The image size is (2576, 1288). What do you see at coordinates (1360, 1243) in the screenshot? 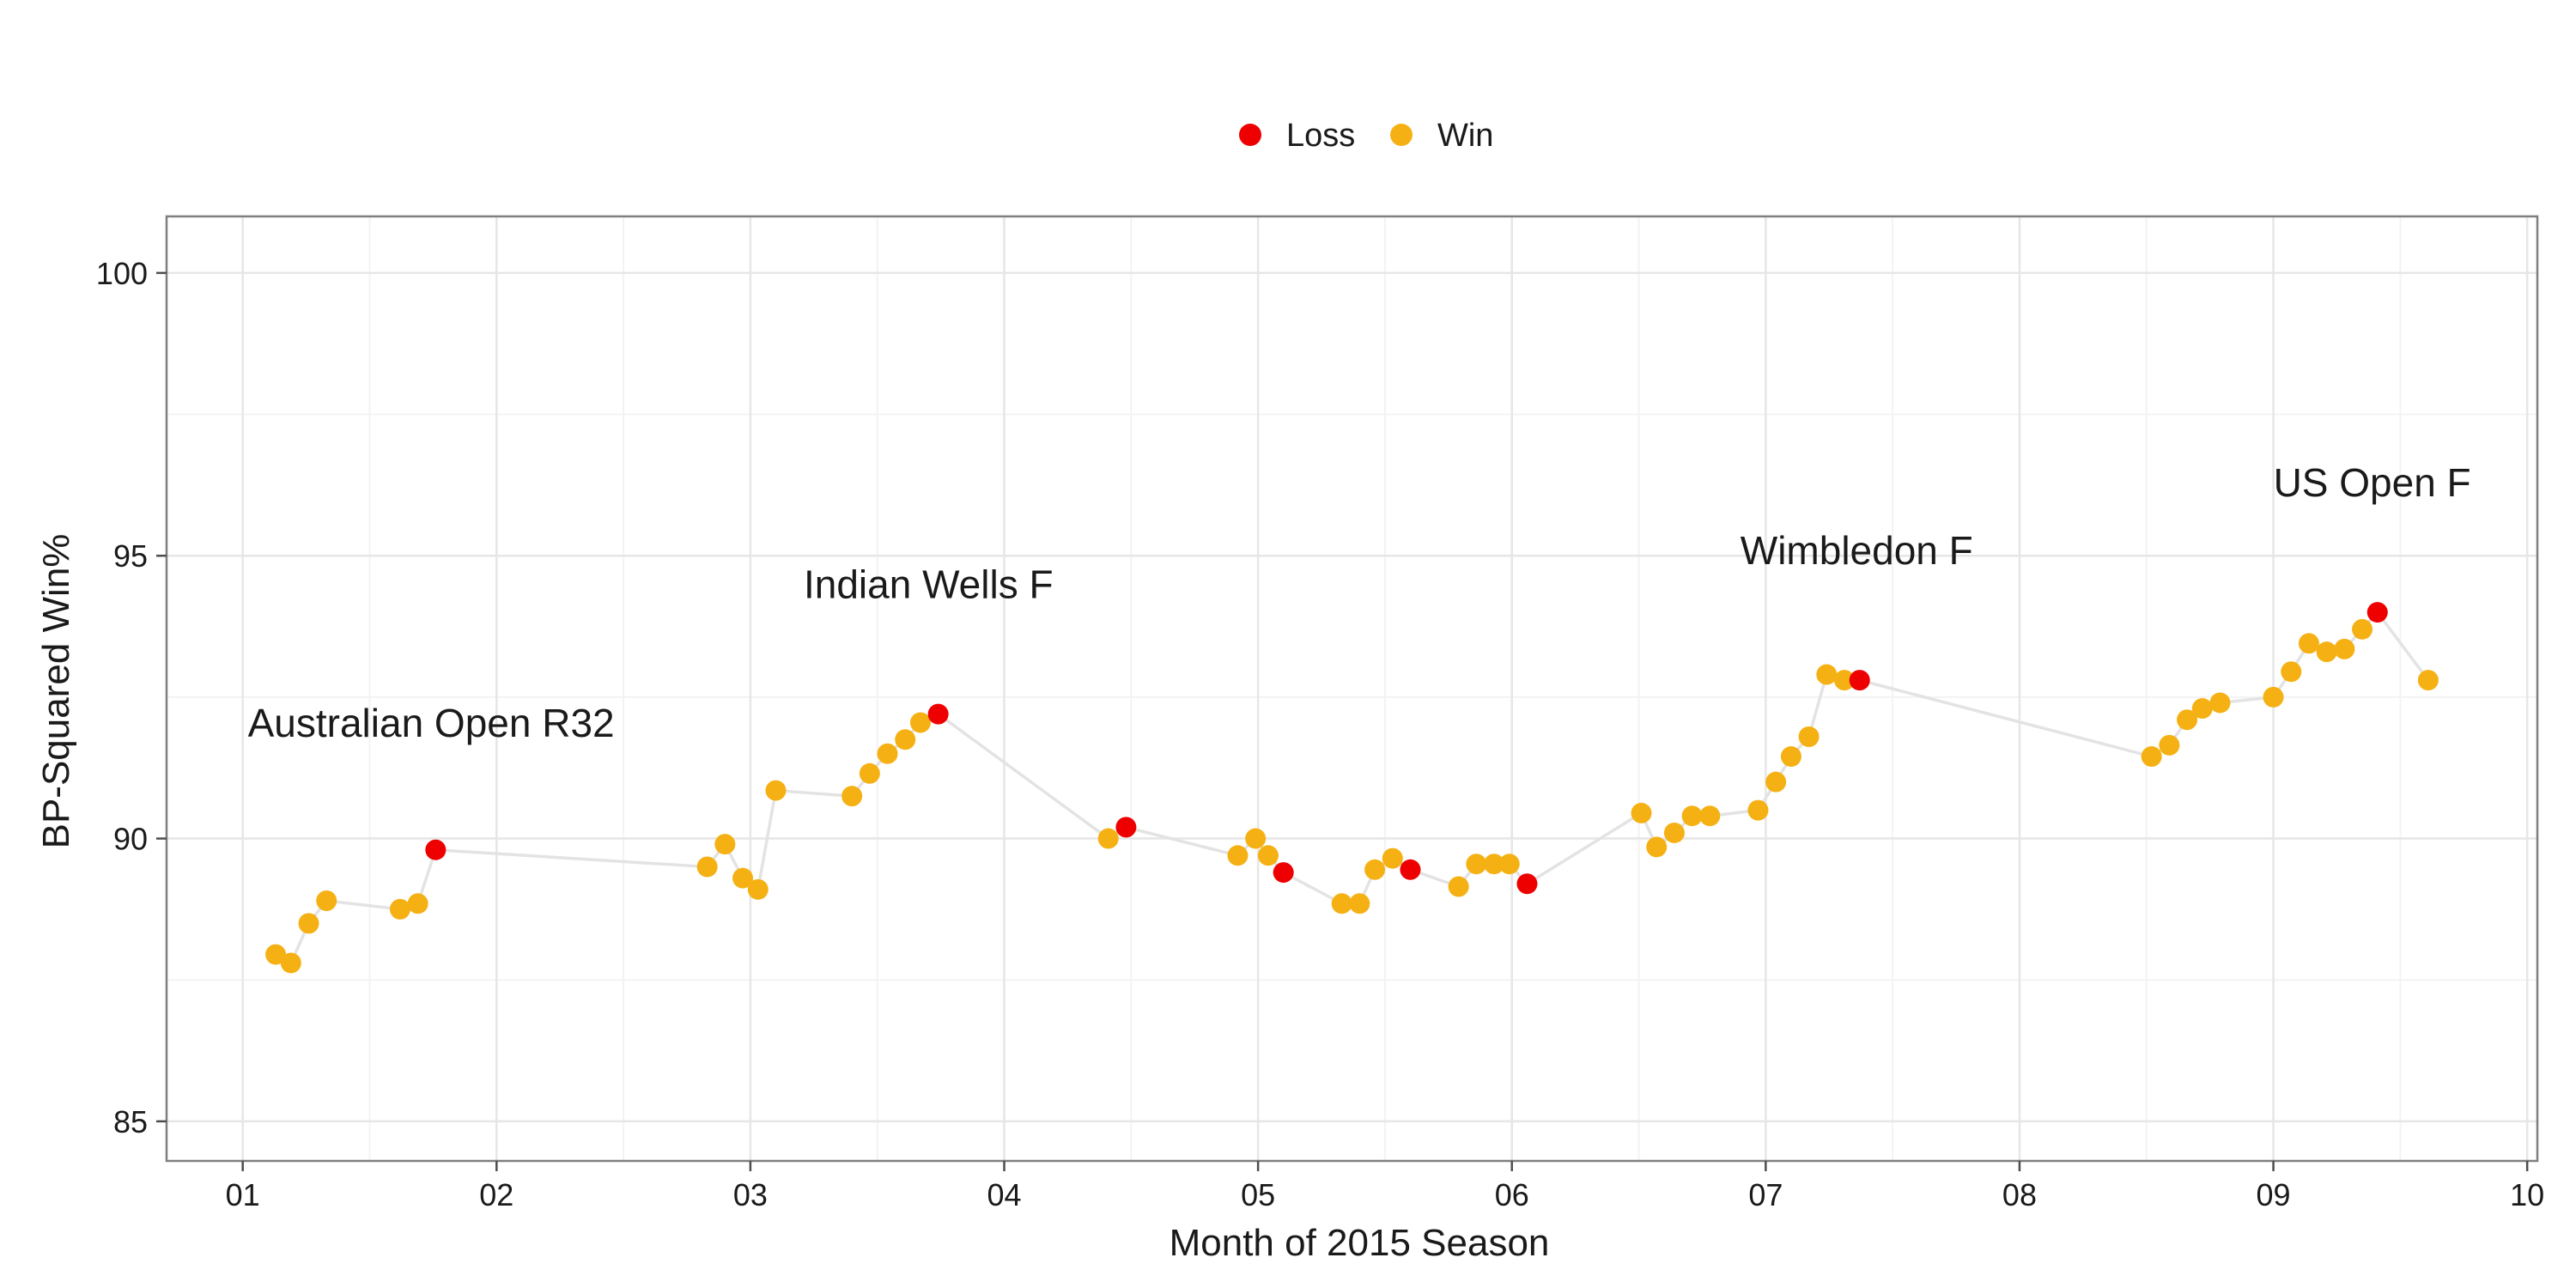
I see `x-axis-title: Month of 2015 Season` at bounding box center [1360, 1243].